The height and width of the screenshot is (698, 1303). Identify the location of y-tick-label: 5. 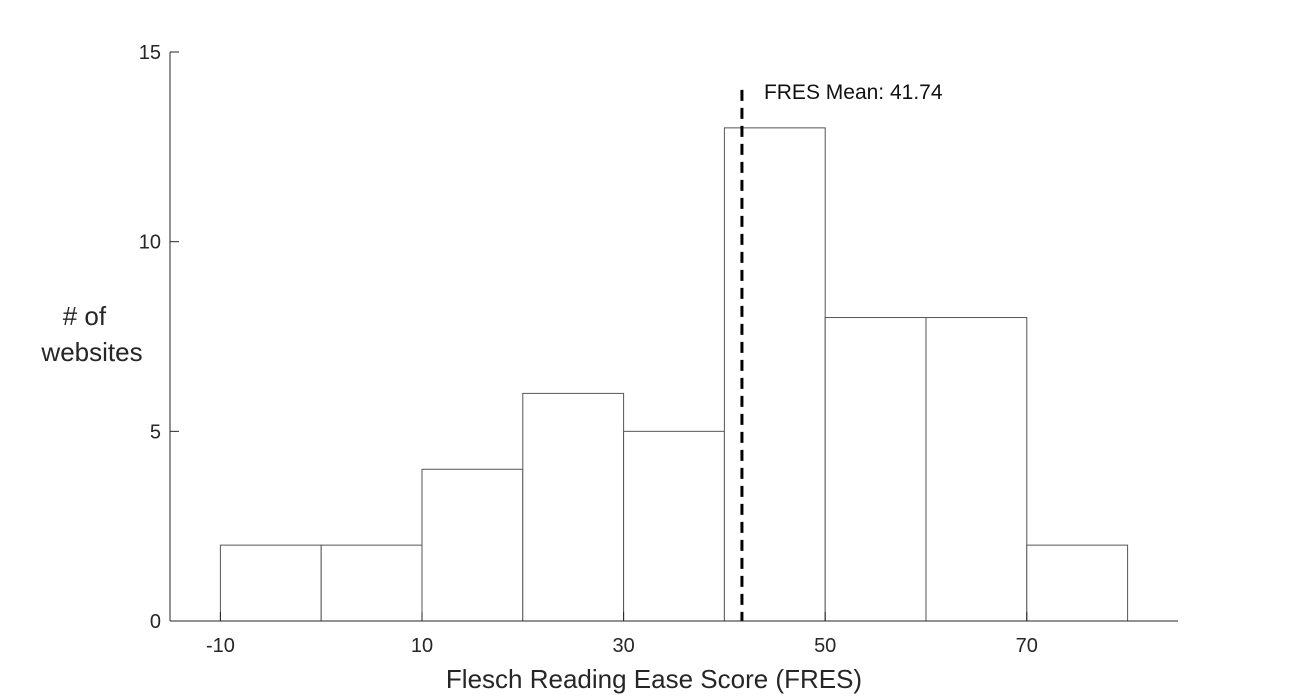
(155, 432).